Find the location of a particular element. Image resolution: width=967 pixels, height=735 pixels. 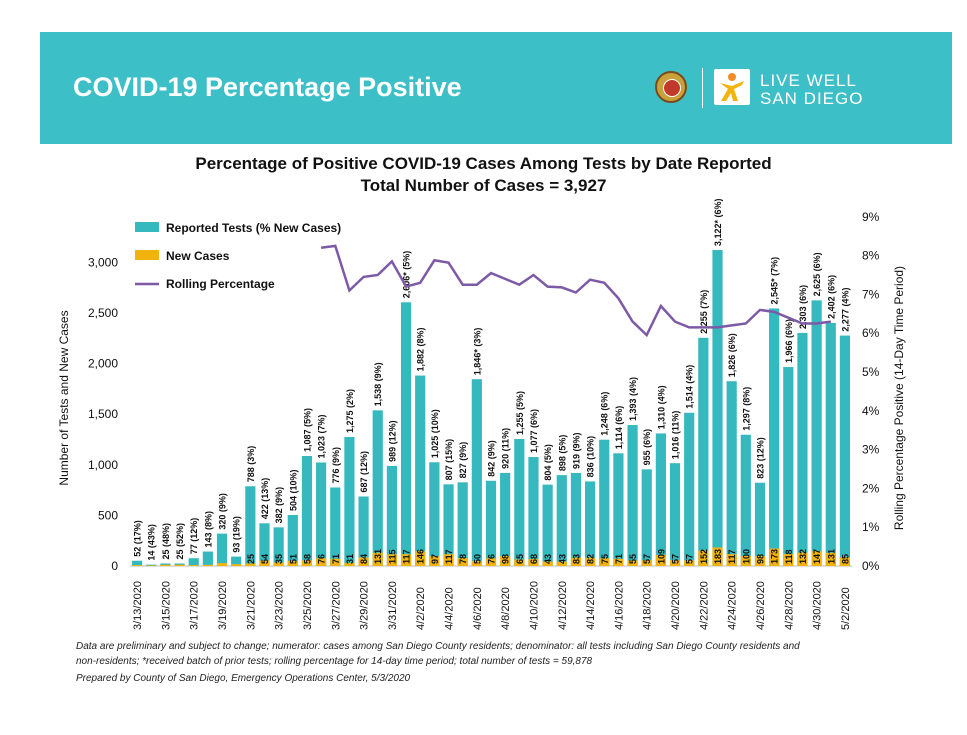

data-label-tests: 687 (12%) is located at coordinates (364, 472).